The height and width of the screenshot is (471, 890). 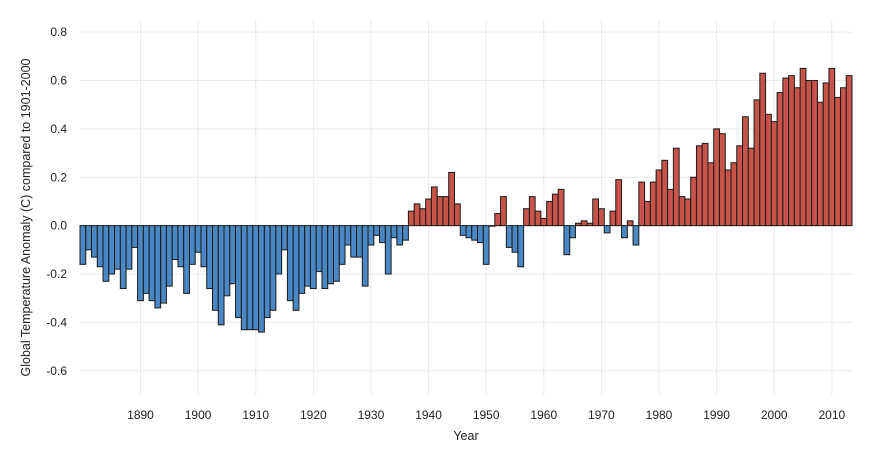 I want to click on bar-1926, so click(x=348, y=235).